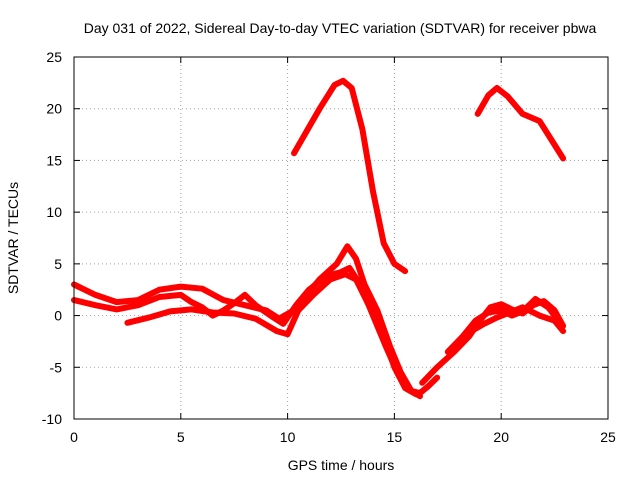 The height and width of the screenshot is (480, 640). Describe the element at coordinates (341, 465) in the screenshot. I see `x-axis-label: GPS time / hours` at that location.